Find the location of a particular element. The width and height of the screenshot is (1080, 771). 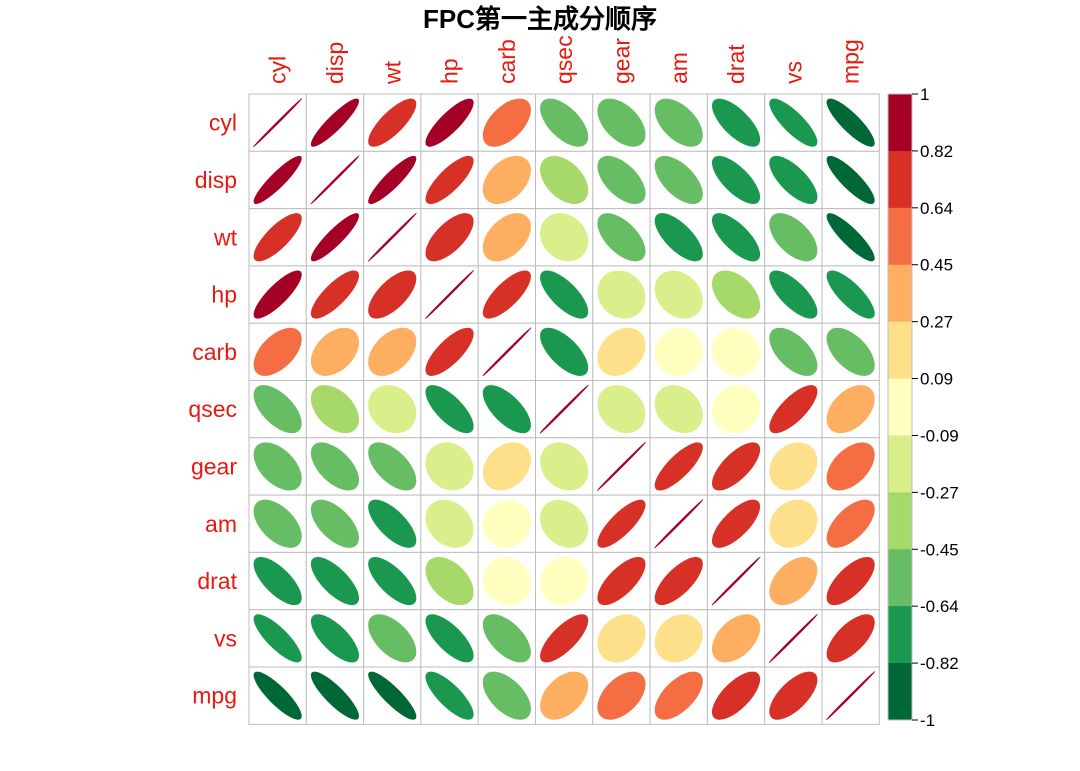

row-label: mpg is located at coordinates (214, 696).